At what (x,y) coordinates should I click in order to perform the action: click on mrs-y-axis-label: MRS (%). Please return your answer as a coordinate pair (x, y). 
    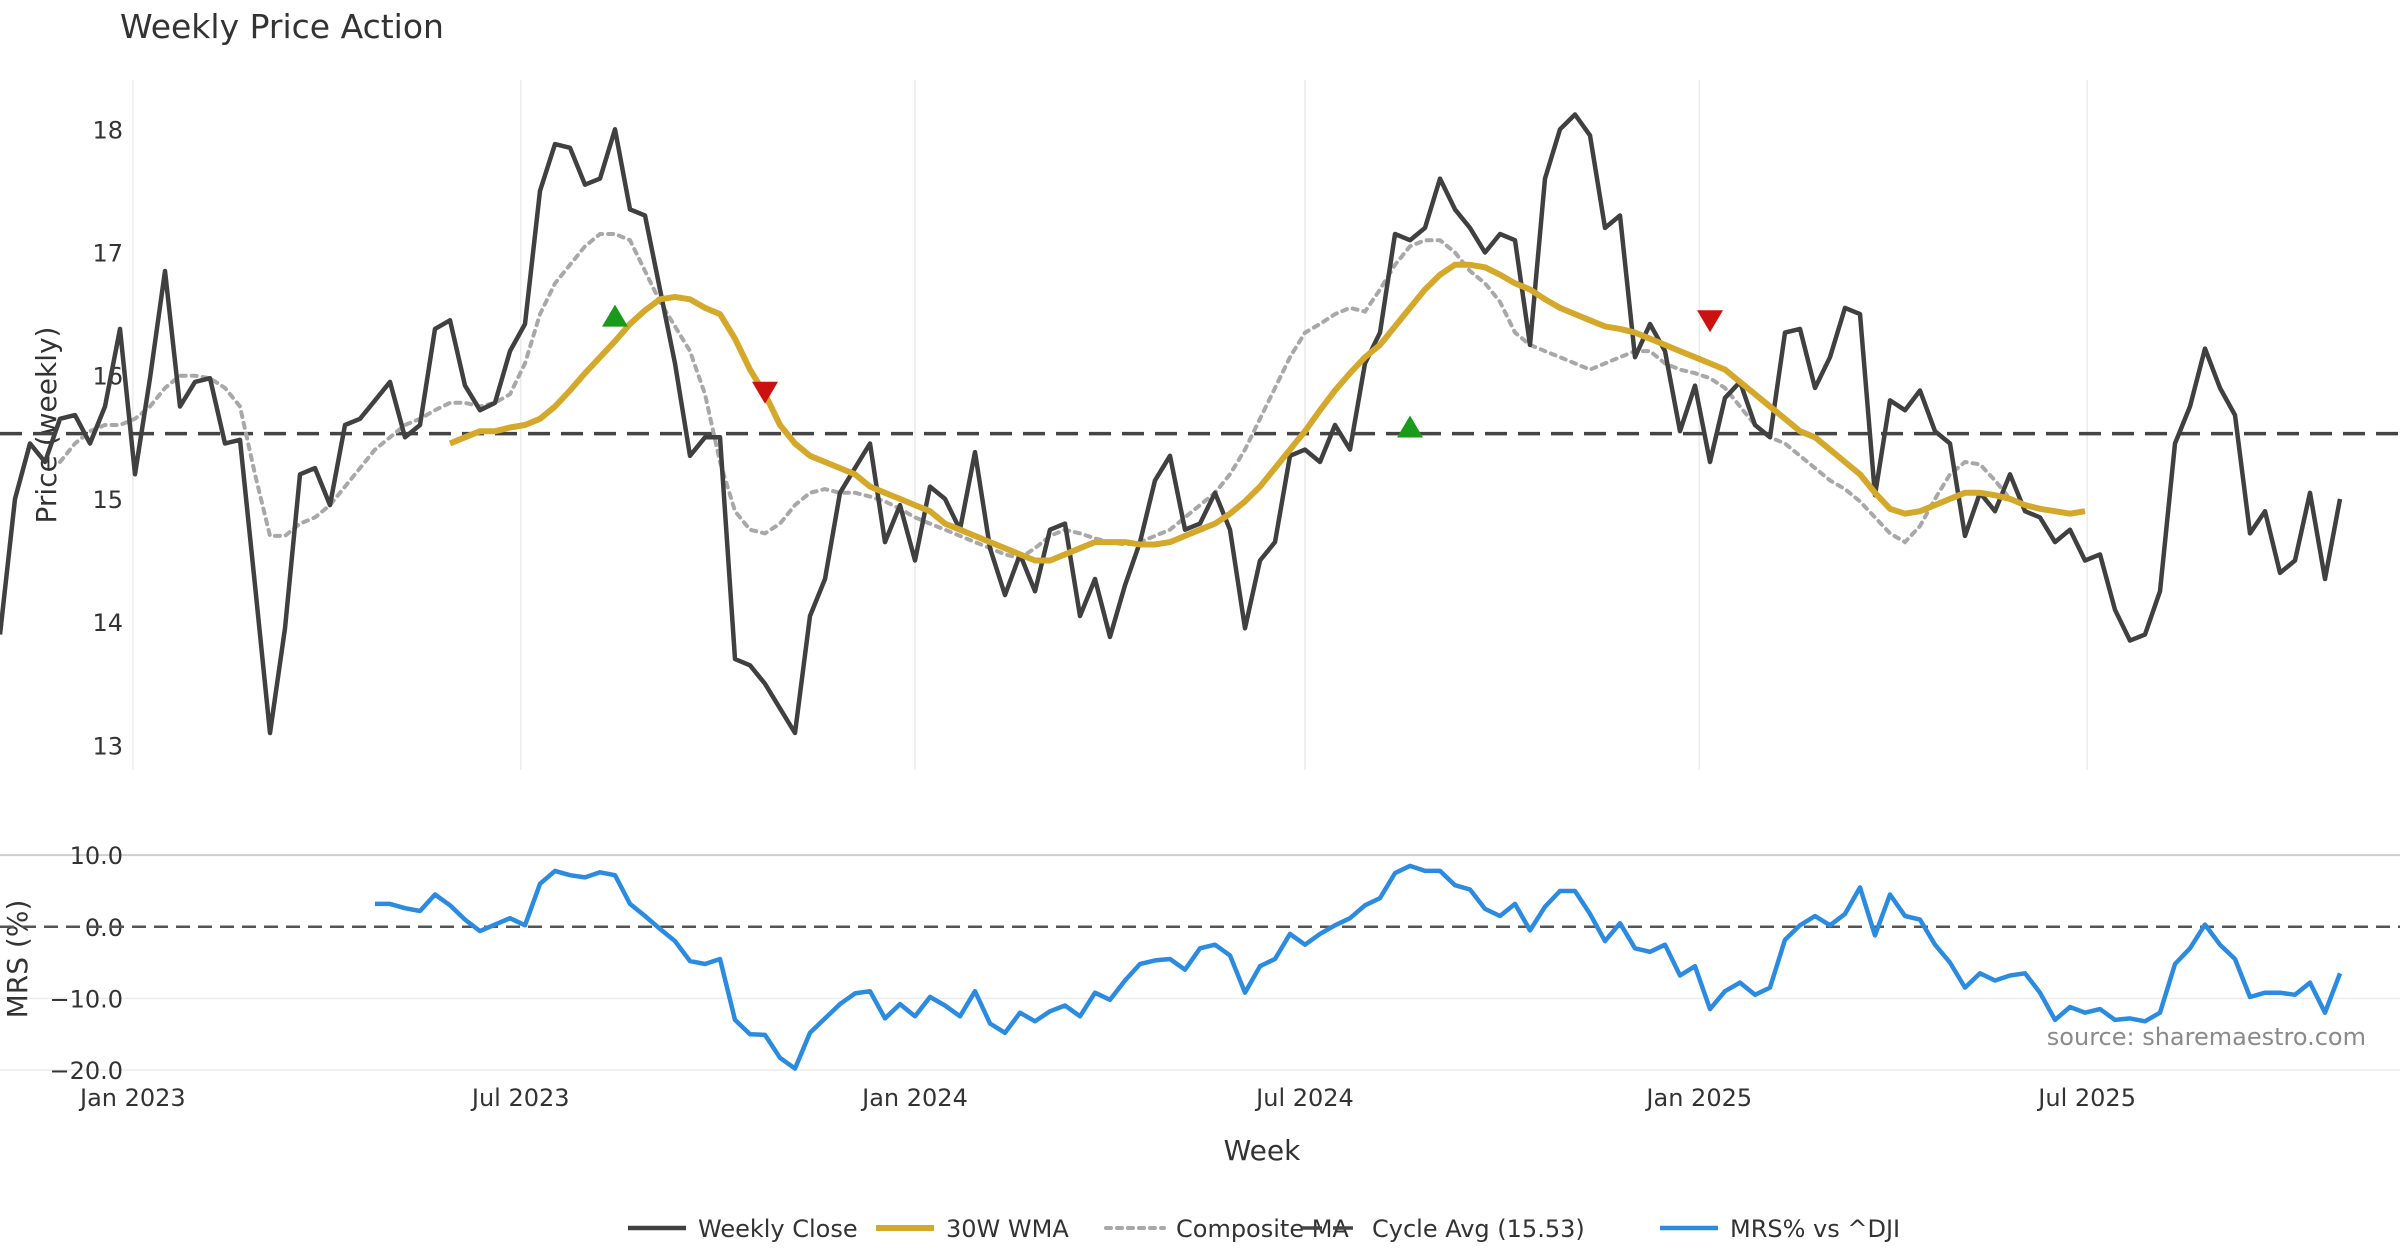
    Looking at the image, I should click on (17, 959).